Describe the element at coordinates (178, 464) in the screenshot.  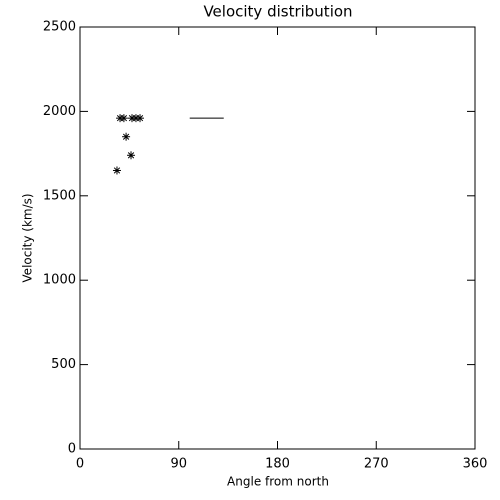
I see `x-tick-label: 90` at that location.